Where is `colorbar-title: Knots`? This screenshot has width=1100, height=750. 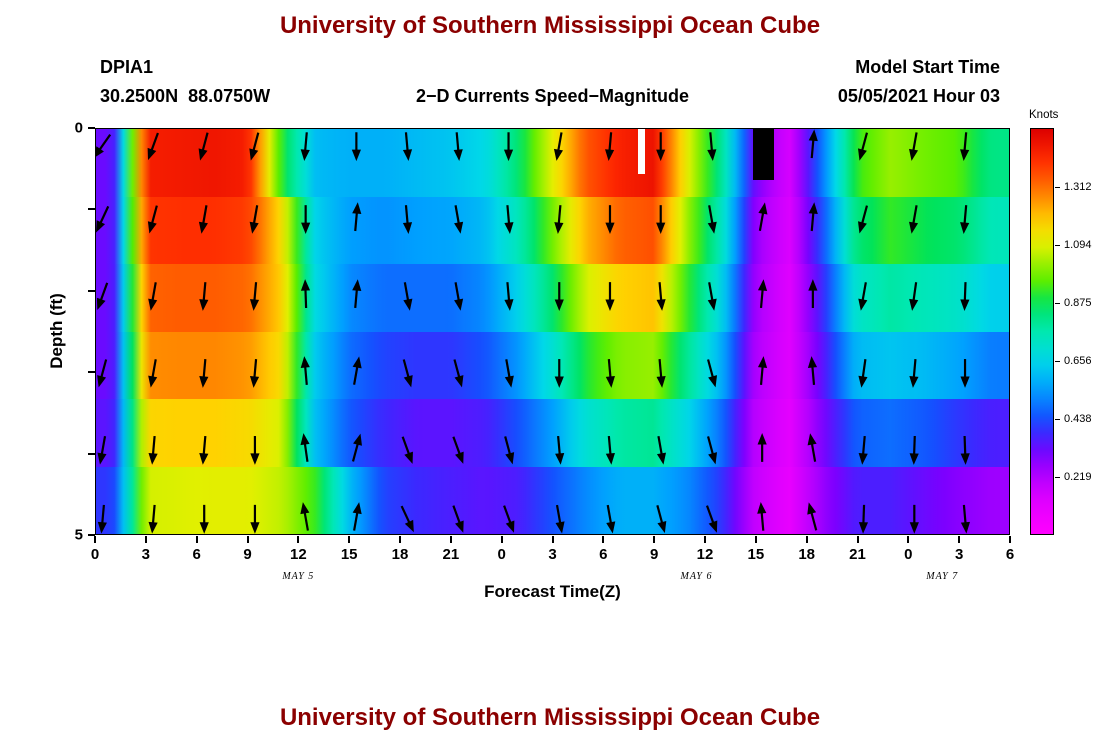 colorbar-title: Knots is located at coordinates (1044, 115).